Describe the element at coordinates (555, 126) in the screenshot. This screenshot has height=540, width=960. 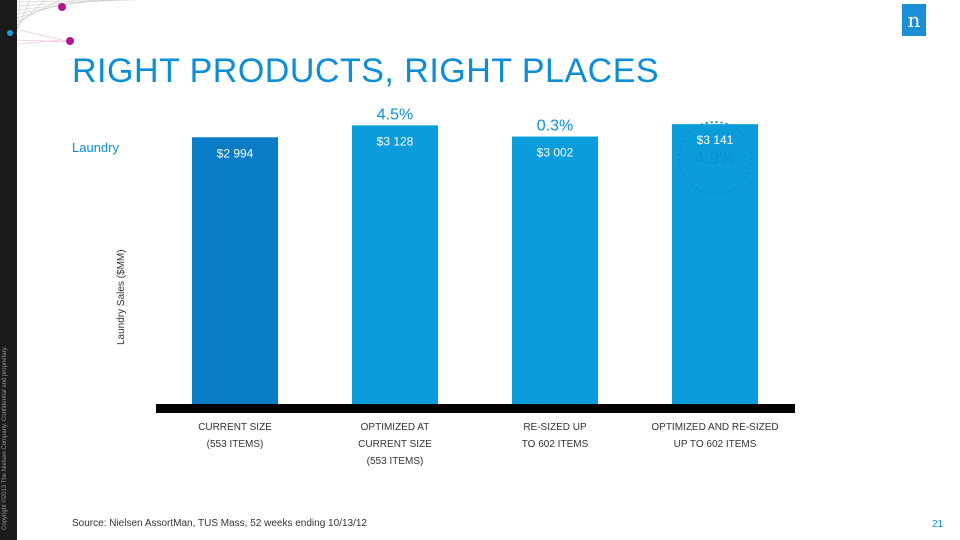
I see `growth-label: 0.3%` at that location.